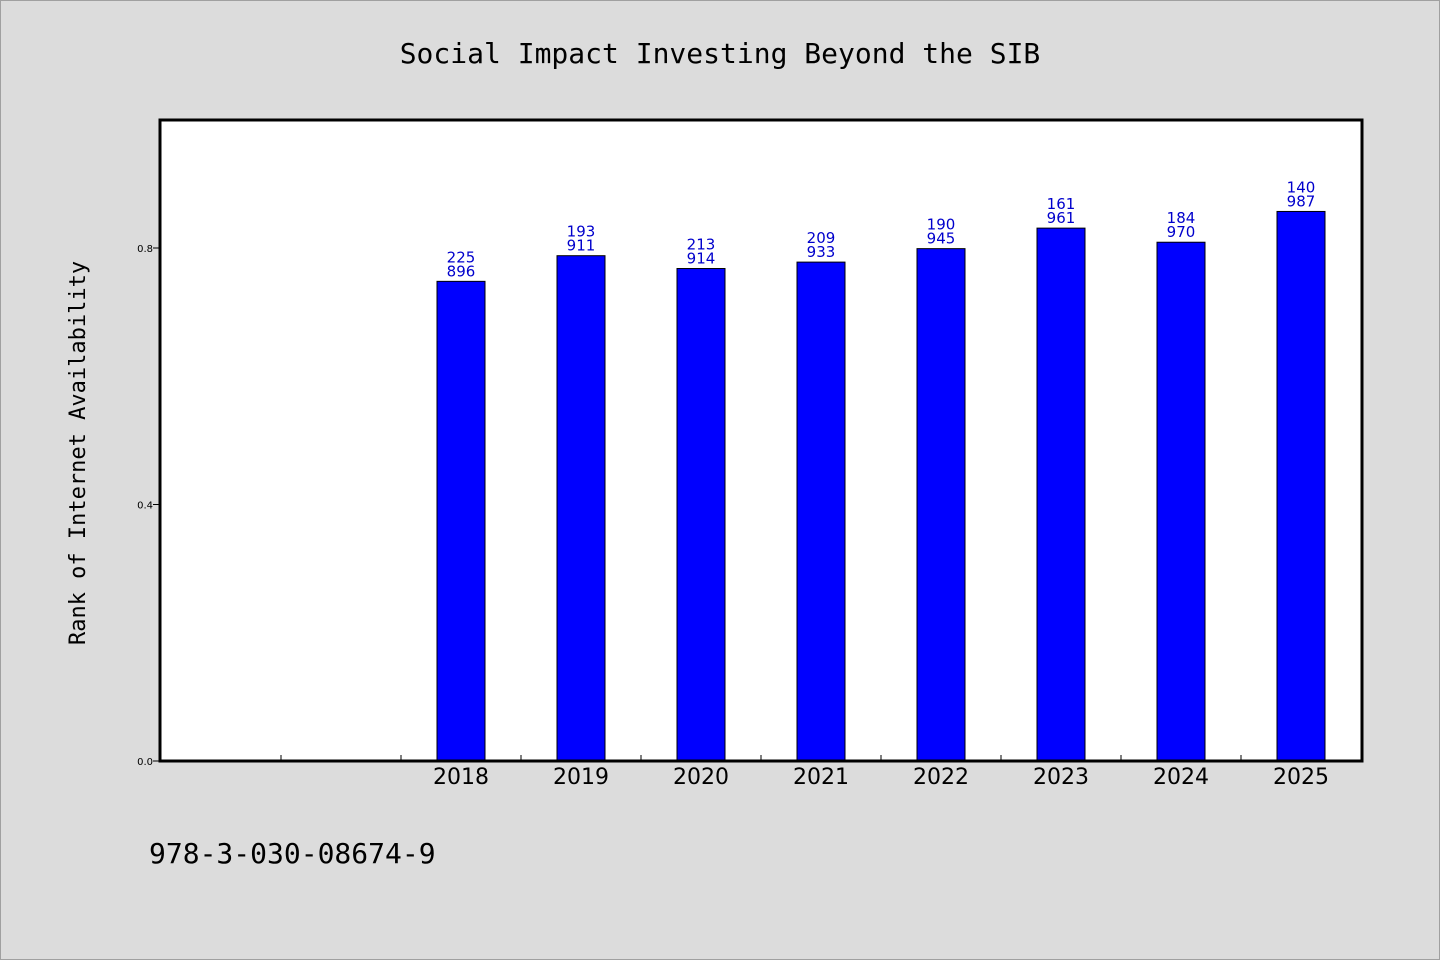 Image resolution: width=1440 pixels, height=960 pixels. What do you see at coordinates (581, 246) in the screenshot?
I see `bar-label-bottom: 911` at bounding box center [581, 246].